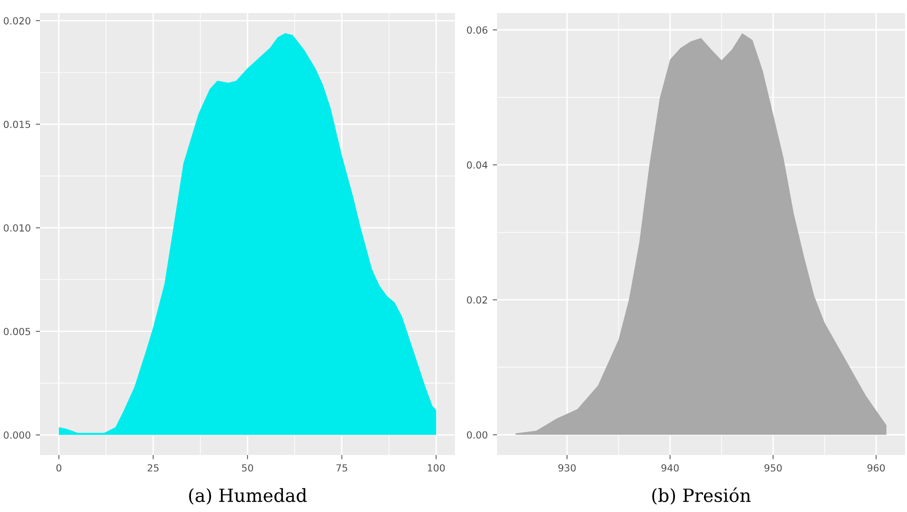 The height and width of the screenshot is (512, 907). What do you see at coordinates (773, 468) in the screenshot?
I see `x-tick-label: 950` at bounding box center [773, 468].